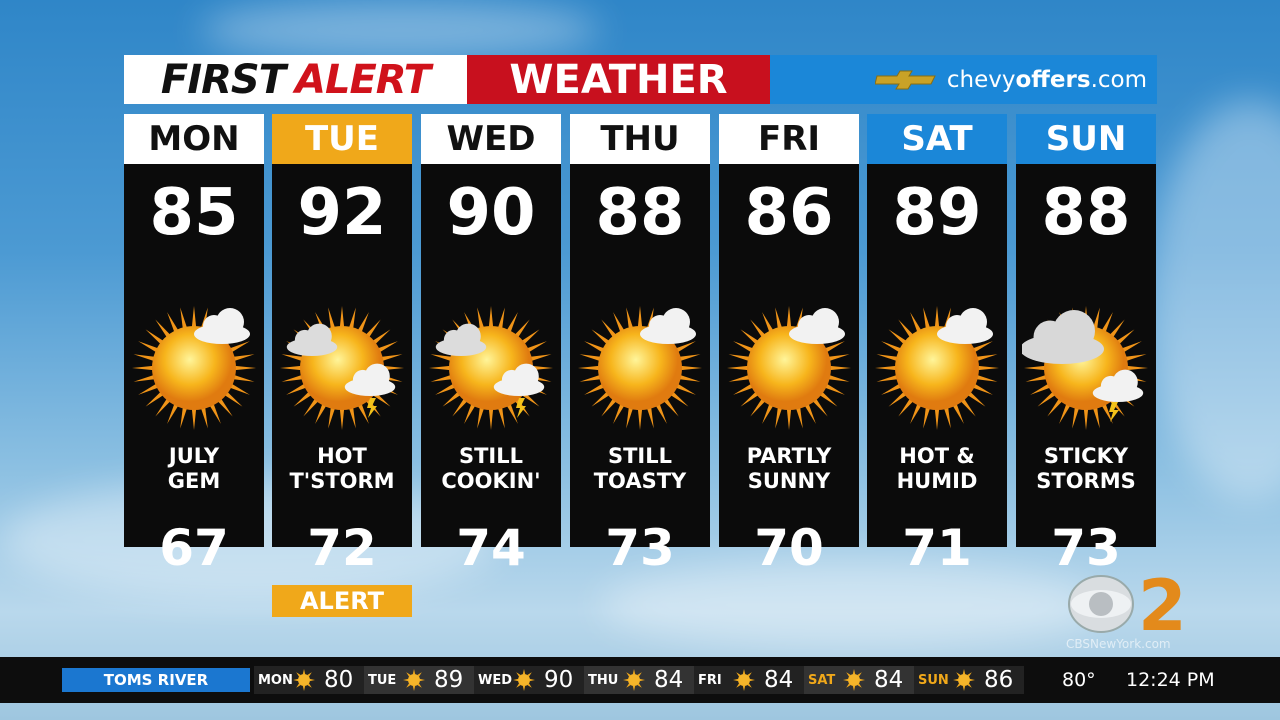 This screenshot has width=1280, height=720. What do you see at coordinates (495, 680) in the screenshot?
I see `ticker-day-label: WED` at bounding box center [495, 680].